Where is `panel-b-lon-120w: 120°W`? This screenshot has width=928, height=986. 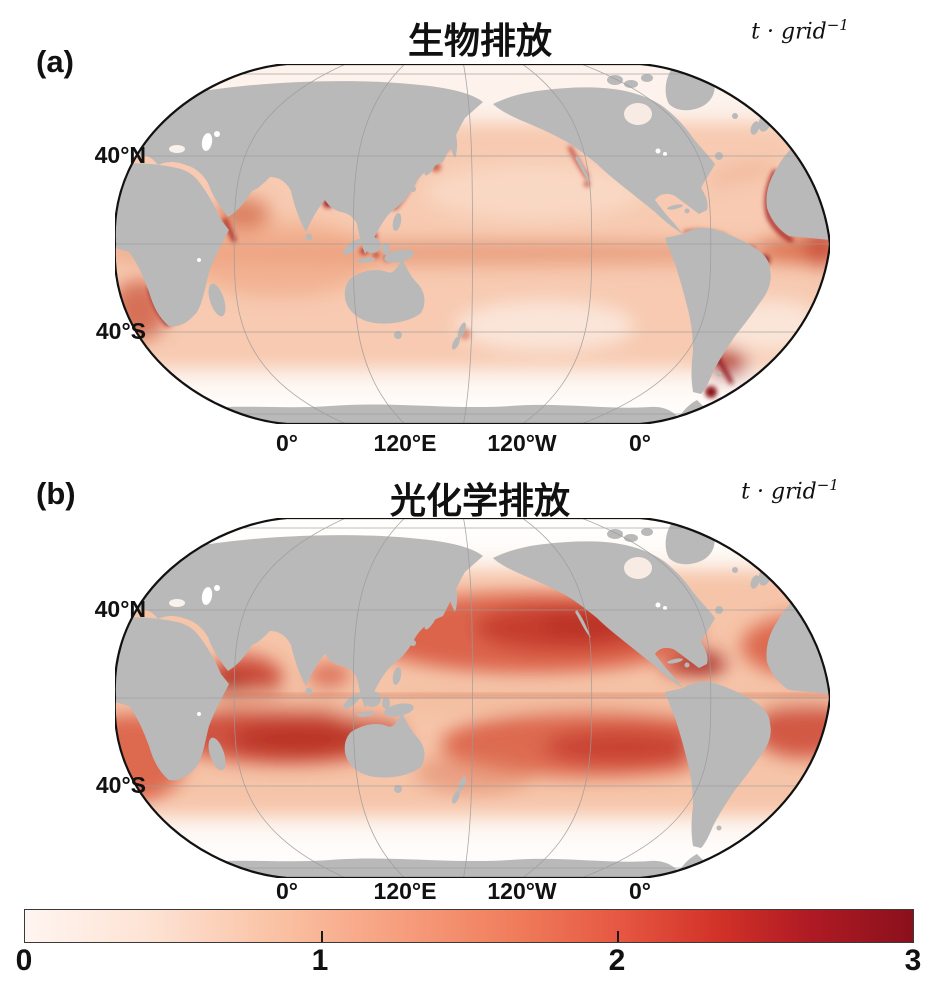
panel-b-lon-120w: 120°W is located at coordinates (522, 891).